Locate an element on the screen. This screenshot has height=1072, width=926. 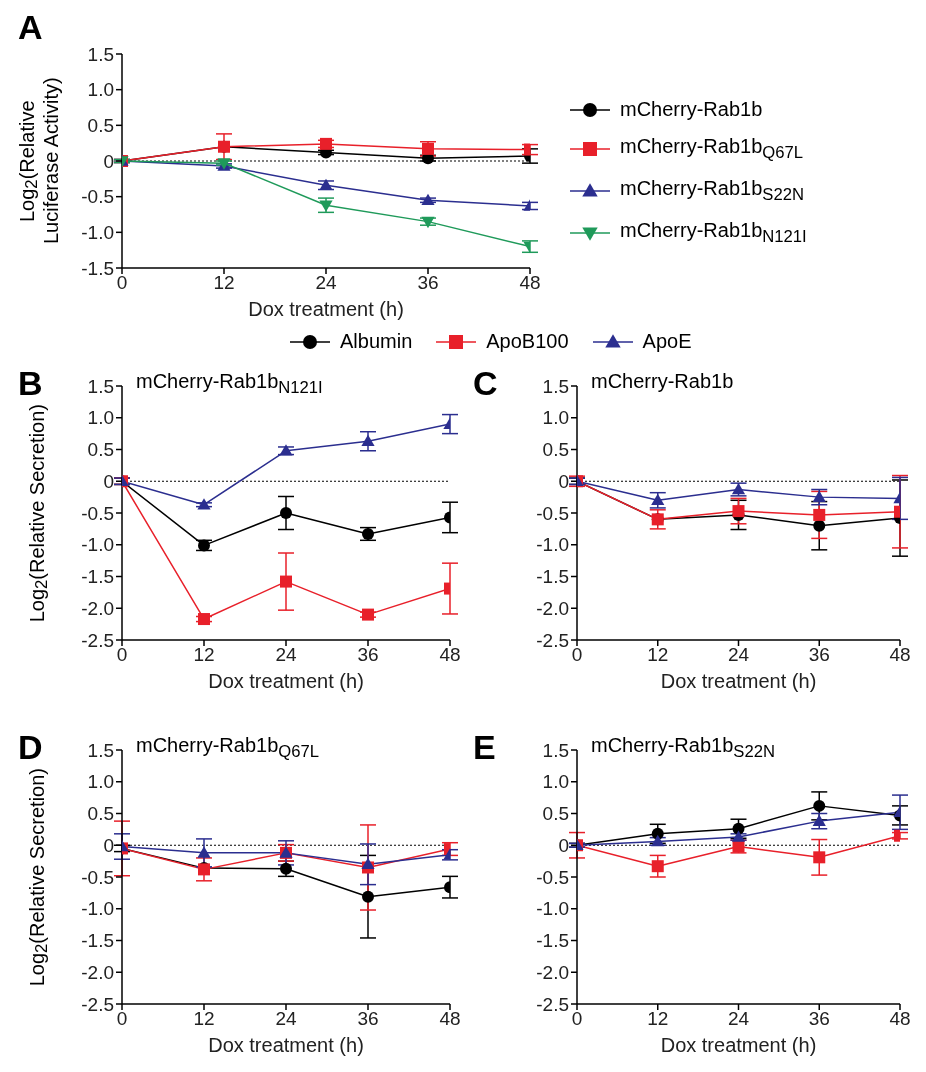
text: E is located at coordinates (484, 747).